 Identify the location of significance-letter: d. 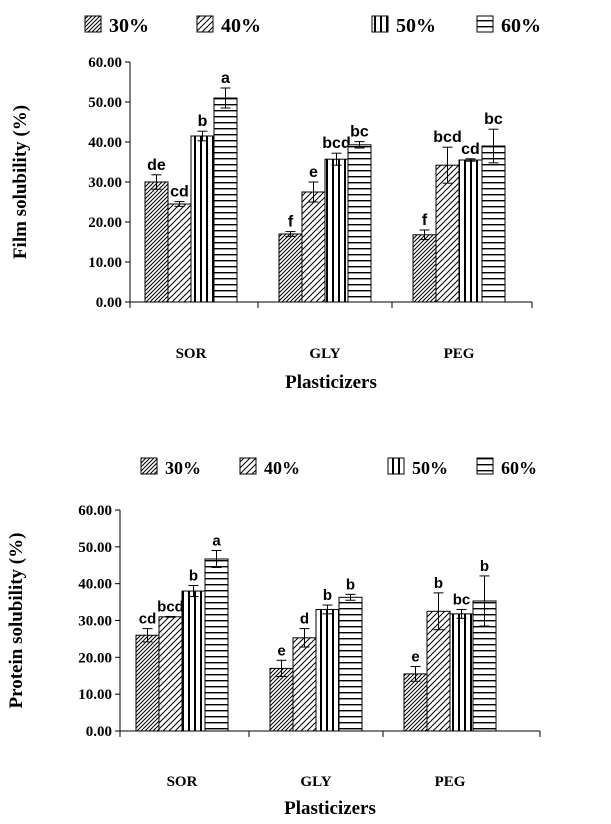
(304, 619).